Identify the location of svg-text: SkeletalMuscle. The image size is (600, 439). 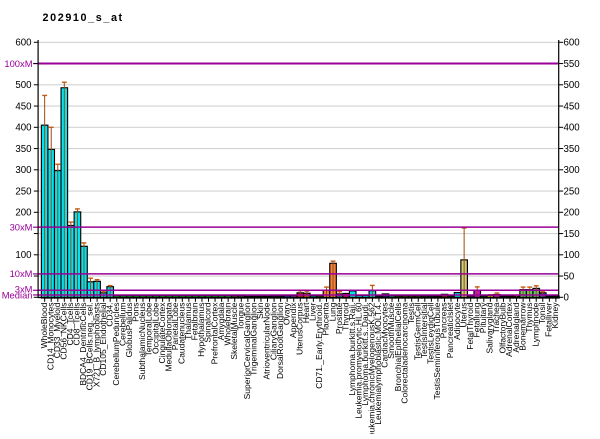
(234, 330).